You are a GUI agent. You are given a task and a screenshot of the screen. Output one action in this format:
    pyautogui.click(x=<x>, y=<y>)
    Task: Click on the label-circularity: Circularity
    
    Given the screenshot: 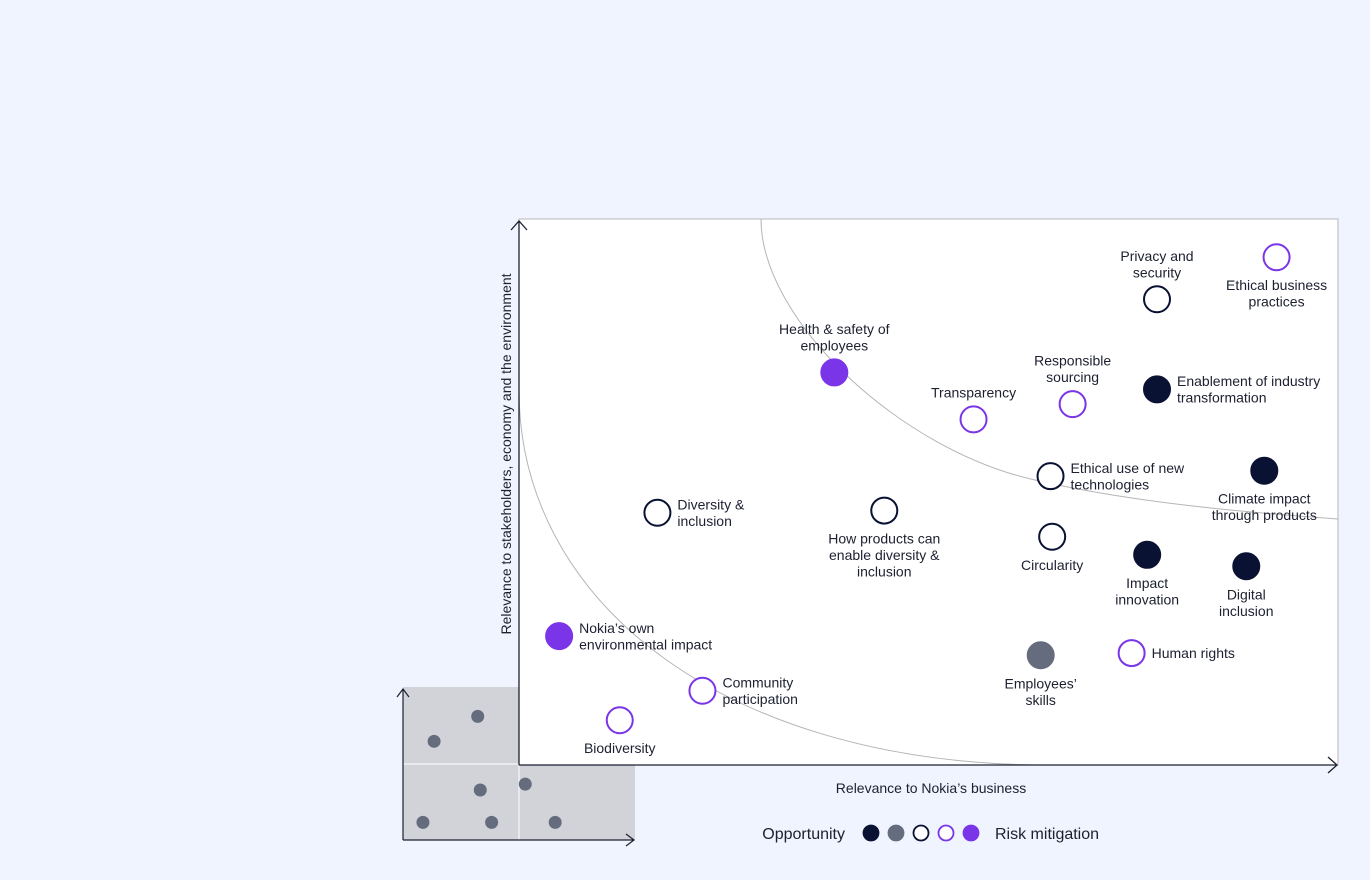 What is the action you would take?
    pyautogui.click(x=1052, y=565)
    